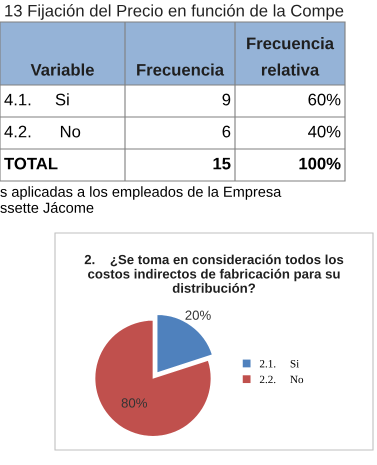 The image size is (377, 465). Describe the element at coordinates (180, 69) in the screenshot. I see `category-label: Frecuencia` at that location.